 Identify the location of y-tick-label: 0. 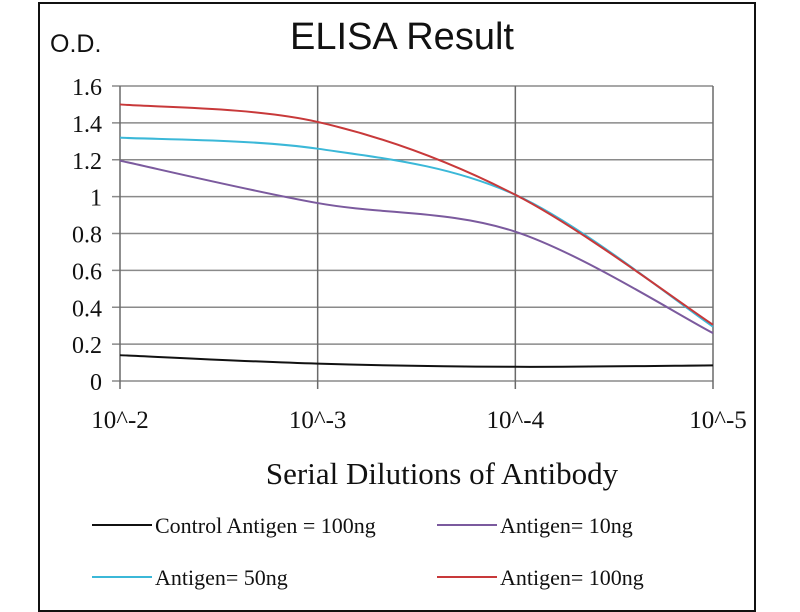
(96, 383).